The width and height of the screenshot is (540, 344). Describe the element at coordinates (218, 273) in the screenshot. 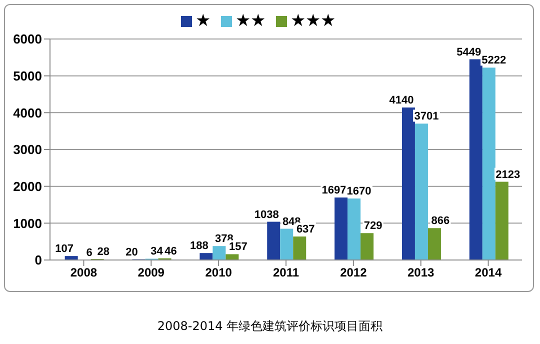

I see `x-tick-label: 2010` at that location.